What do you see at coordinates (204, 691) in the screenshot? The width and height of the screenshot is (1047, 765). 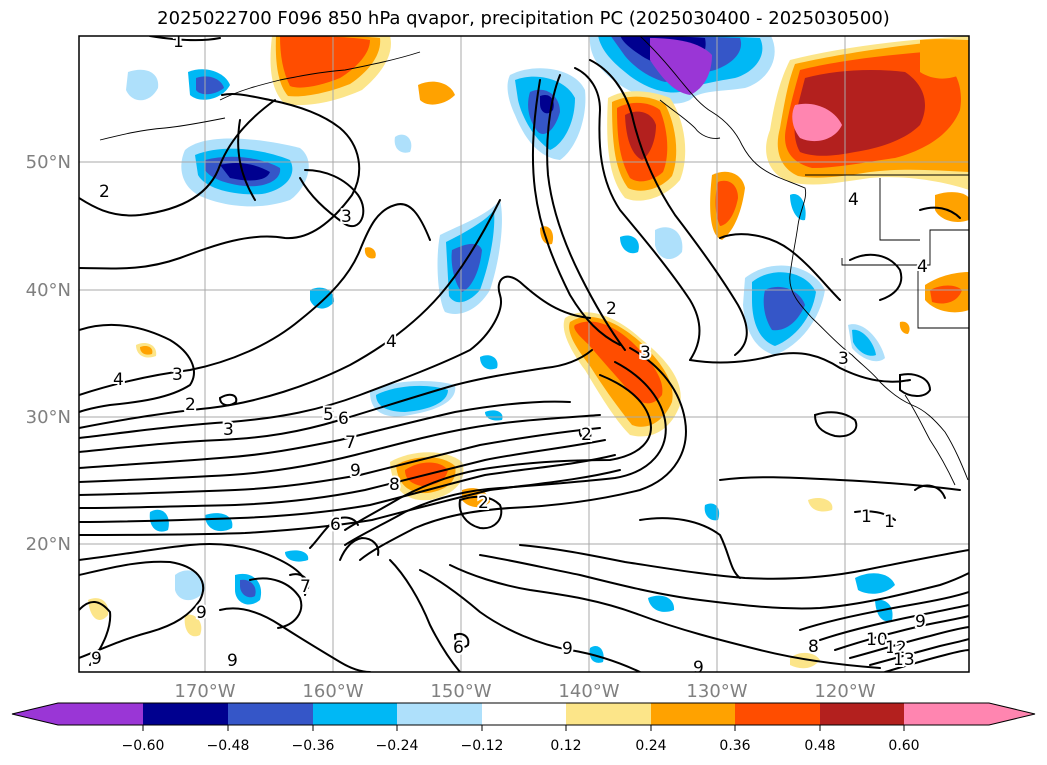 I see `lon-label: 170°W` at bounding box center [204, 691].